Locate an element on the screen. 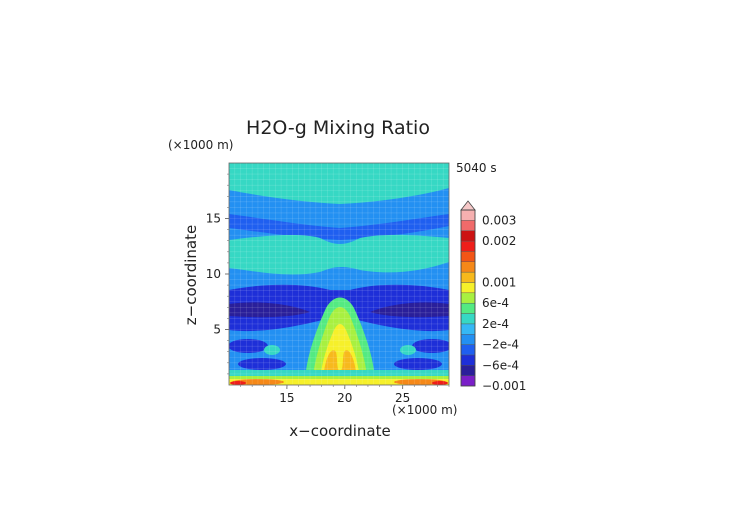 This screenshot has height=532, width=752. x-tick-label: 20 is located at coordinates (344, 398).